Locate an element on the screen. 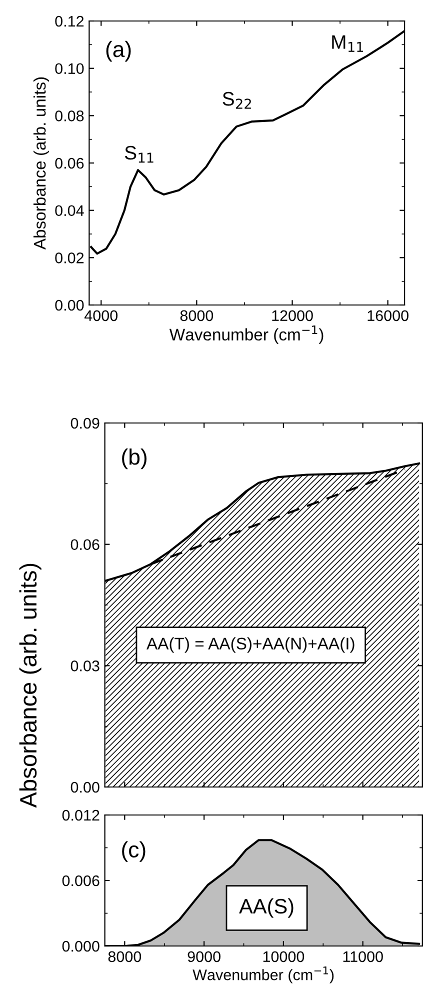  annotation: (a) is located at coordinates (118, 51).